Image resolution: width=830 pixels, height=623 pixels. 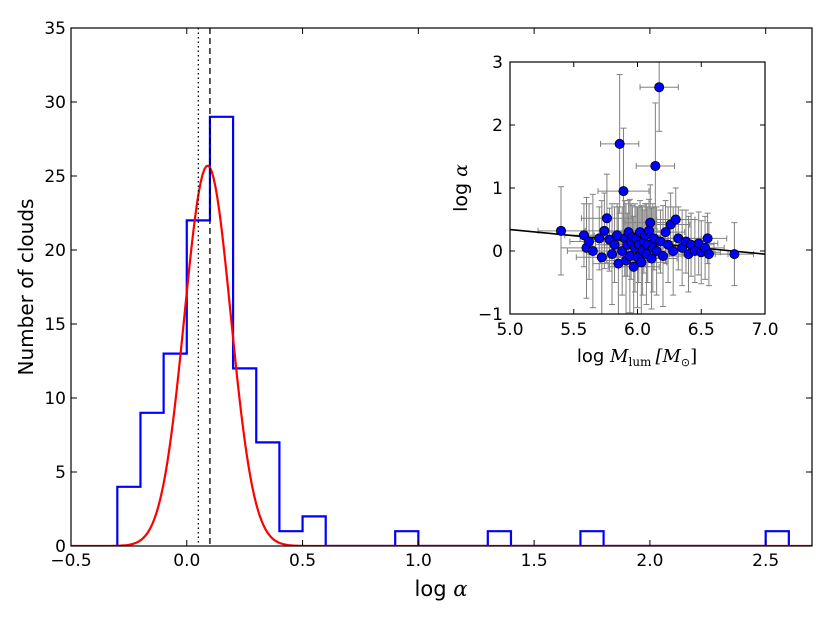 I want to click on inset-y-axis-label: log α, so click(x=461, y=188).